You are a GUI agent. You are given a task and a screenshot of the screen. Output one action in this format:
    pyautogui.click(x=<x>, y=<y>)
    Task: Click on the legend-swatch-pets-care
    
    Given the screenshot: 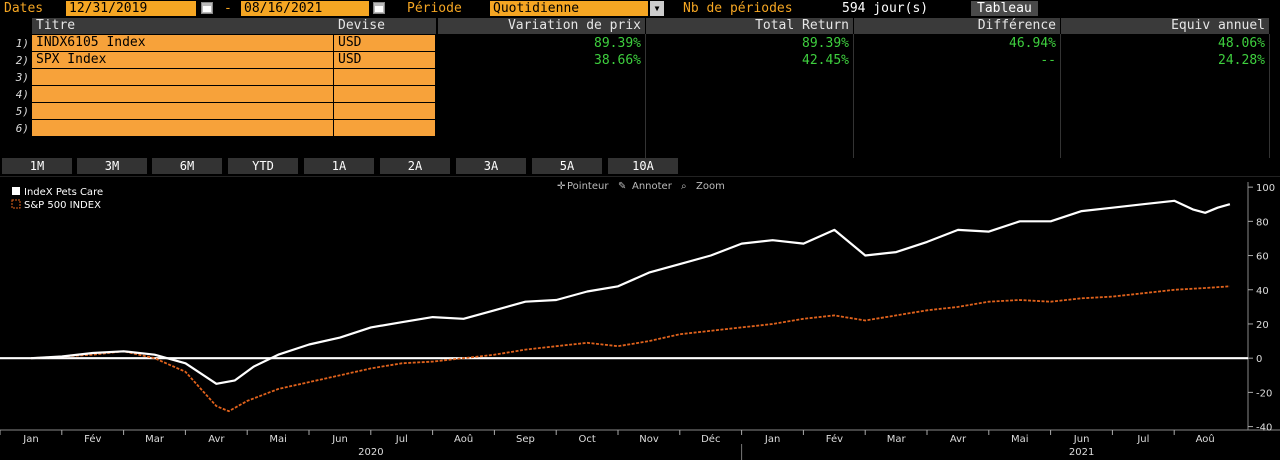 What is the action you would take?
    pyautogui.click(x=16, y=191)
    